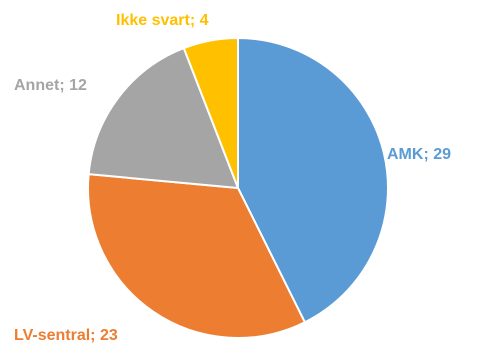 The image size is (483, 348). What do you see at coordinates (162, 20) in the screenshot?
I see `data-label-ikke-svart: Ikke svart; 4` at bounding box center [162, 20].